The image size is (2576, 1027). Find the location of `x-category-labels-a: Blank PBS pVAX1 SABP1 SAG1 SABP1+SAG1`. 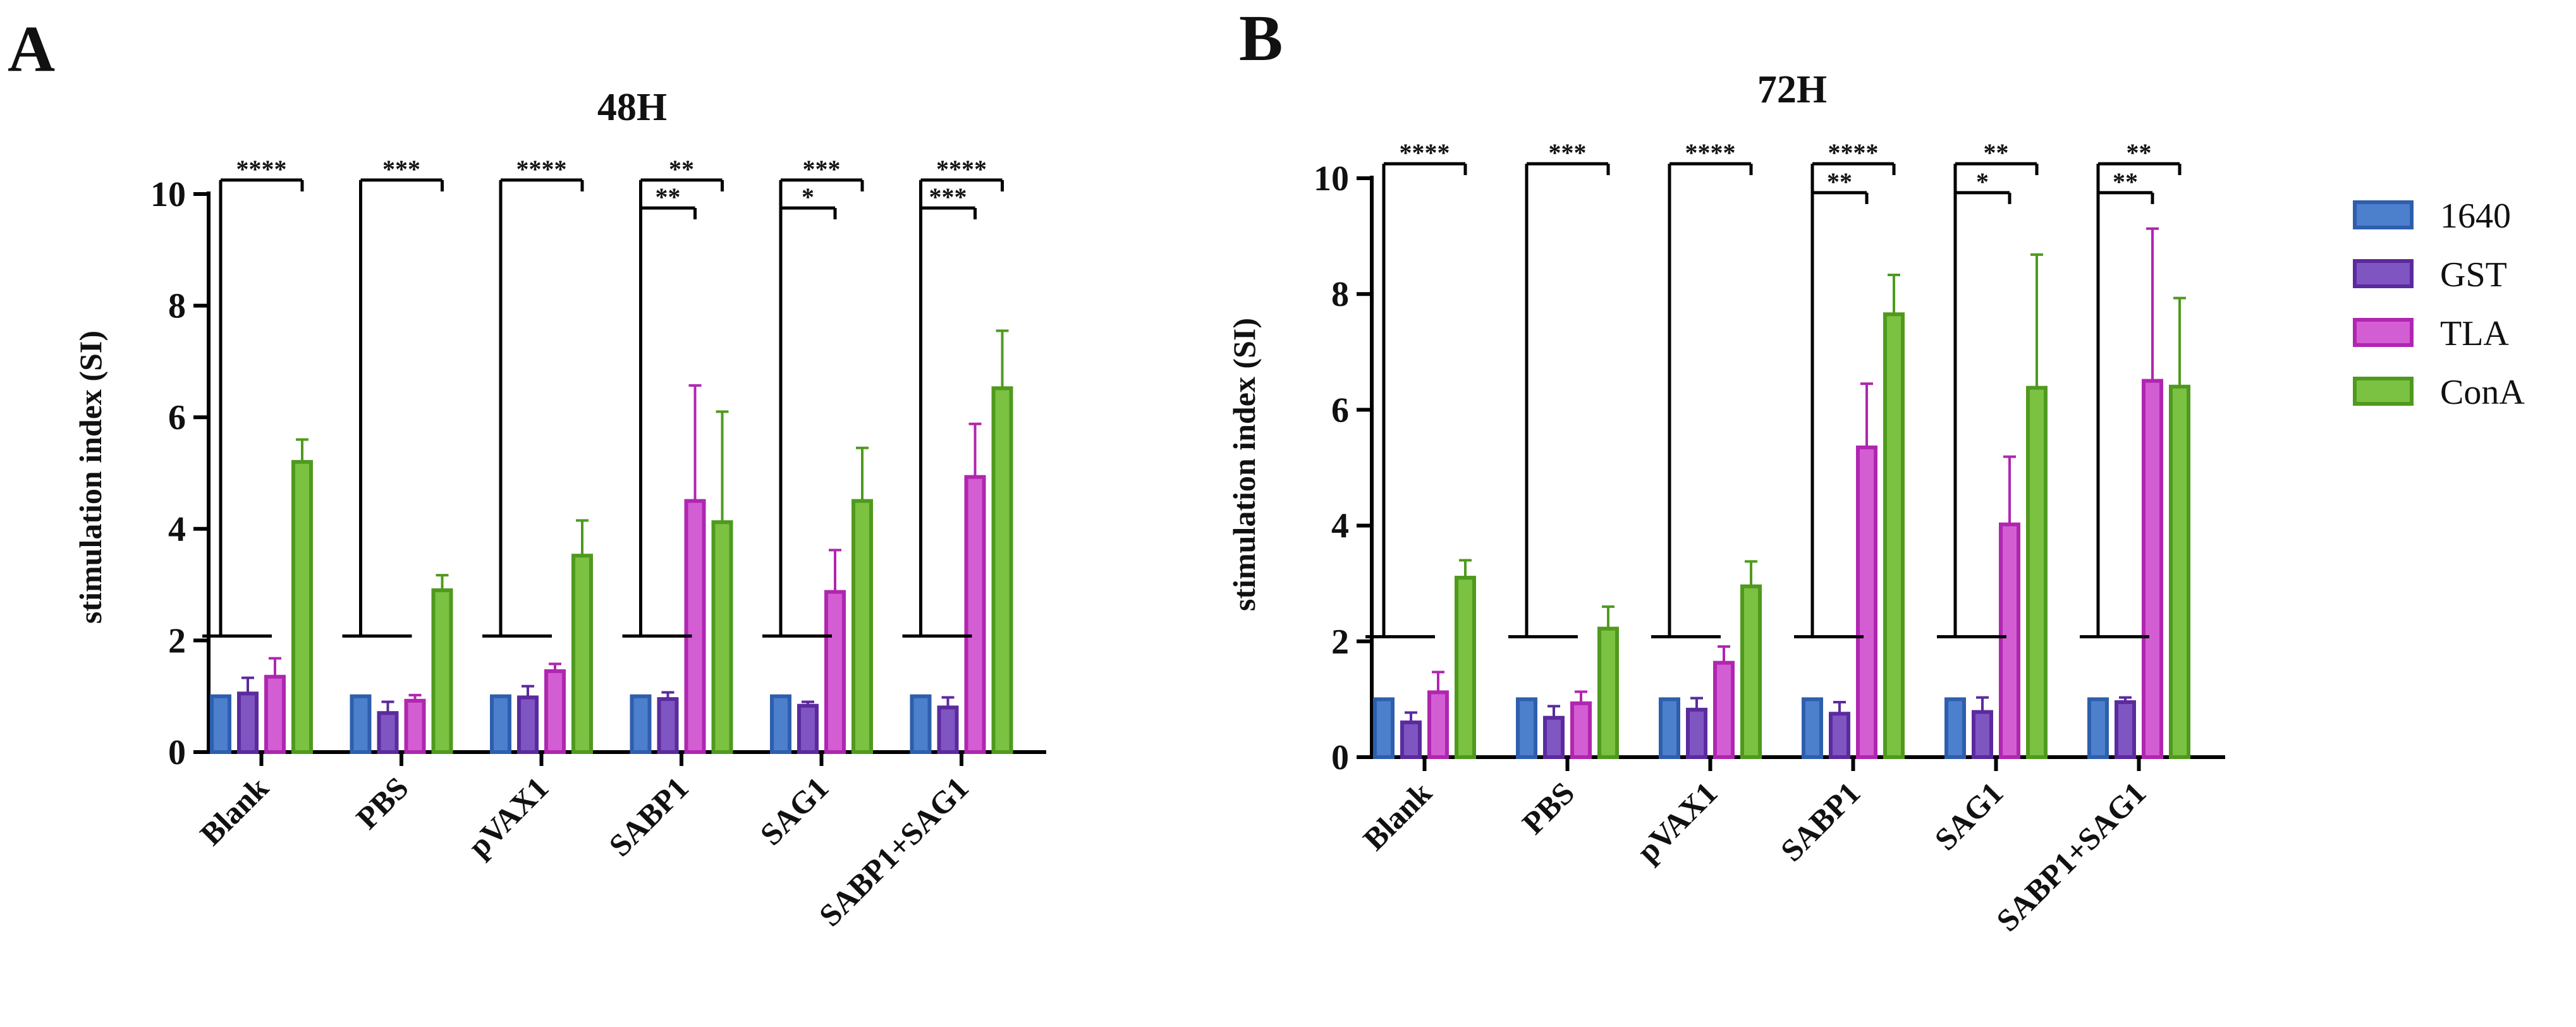

x-category-labels-a: Blank PBS pVAX1 SABP1 SAG1 SABP1+SAG1 is located at coordinates (584, 851).